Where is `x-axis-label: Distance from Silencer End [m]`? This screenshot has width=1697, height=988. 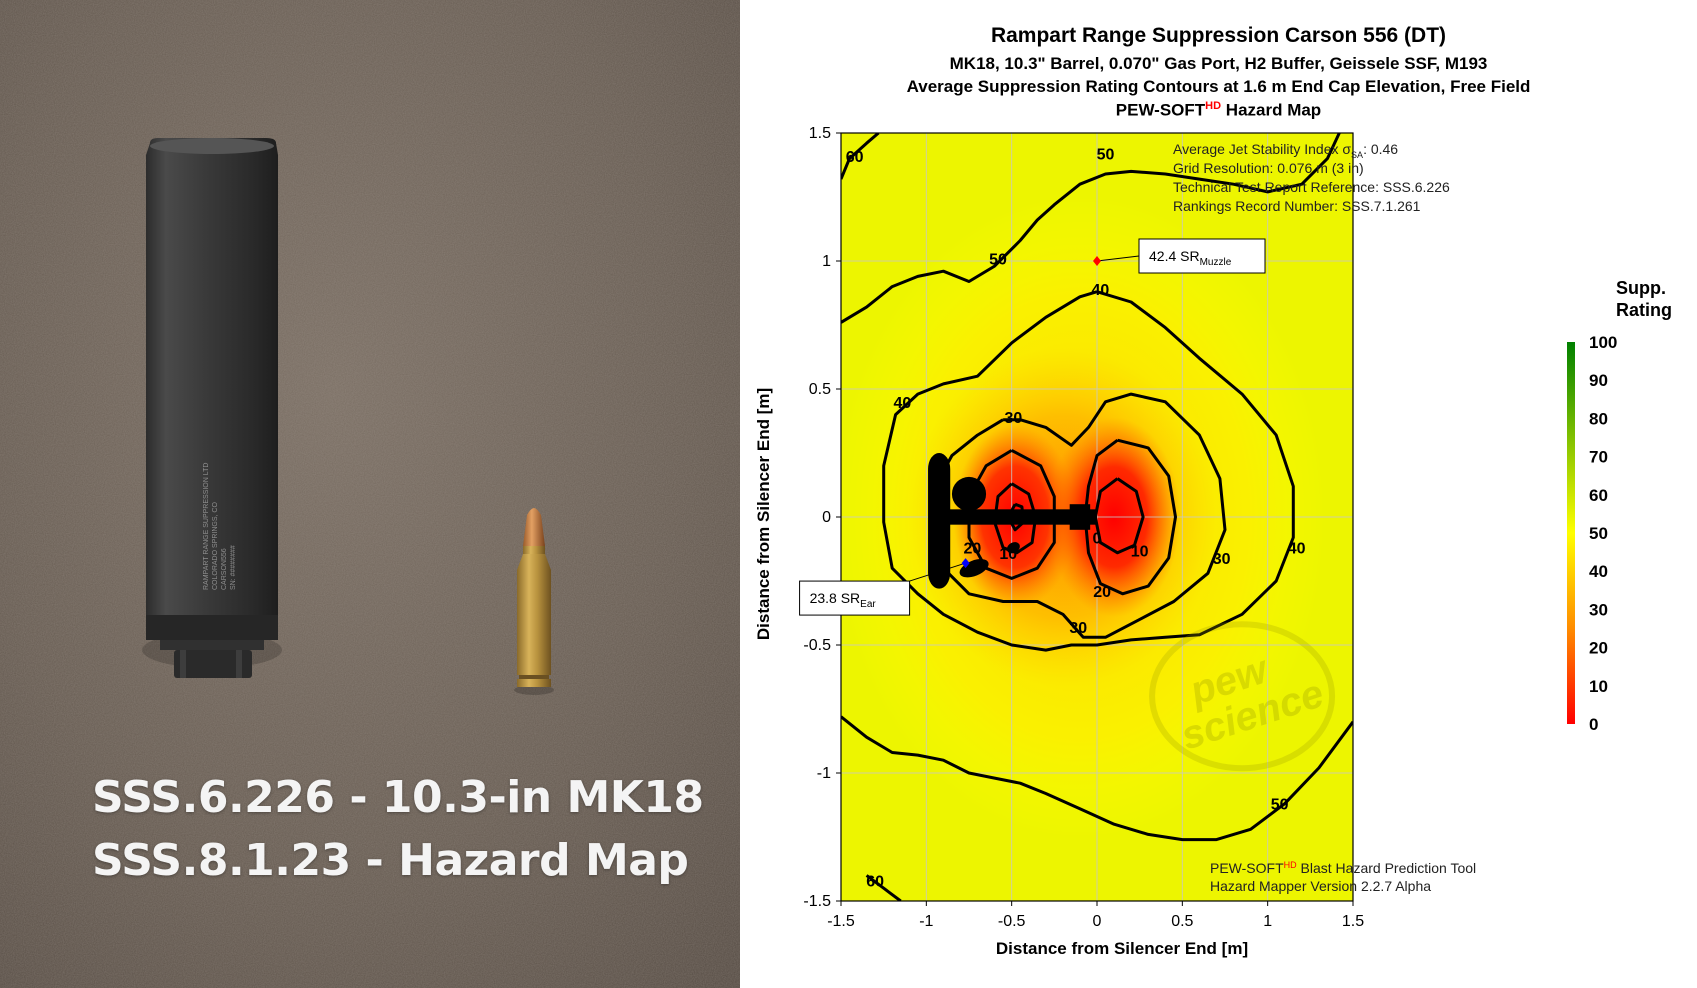
x-axis-label: Distance from Silencer End [m] is located at coordinates (1122, 948).